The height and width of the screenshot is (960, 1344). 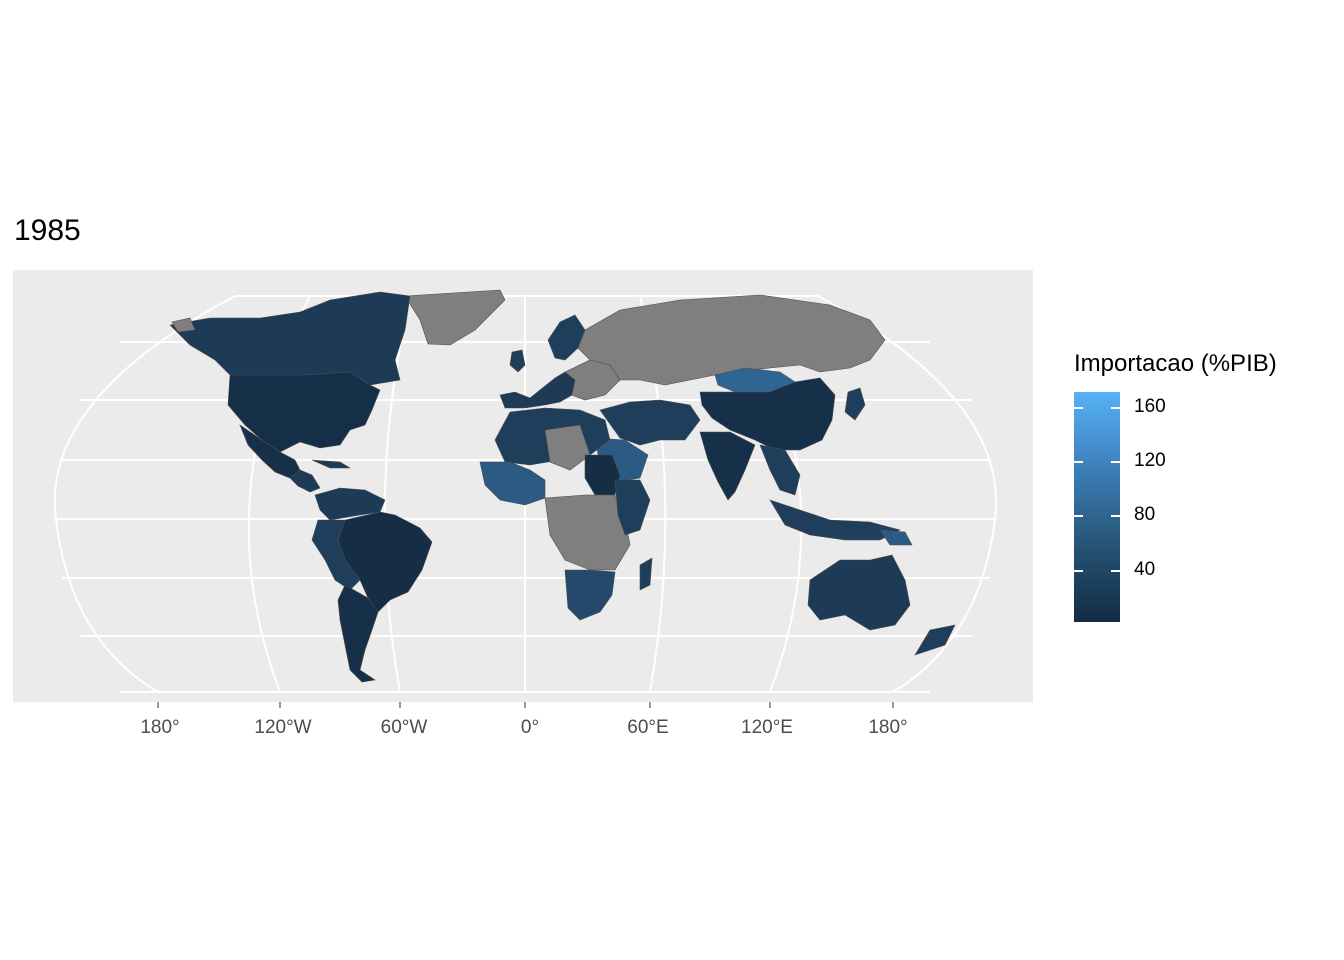 What do you see at coordinates (47, 230) in the screenshot?
I see `plot-title: 1985` at bounding box center [47, 230].